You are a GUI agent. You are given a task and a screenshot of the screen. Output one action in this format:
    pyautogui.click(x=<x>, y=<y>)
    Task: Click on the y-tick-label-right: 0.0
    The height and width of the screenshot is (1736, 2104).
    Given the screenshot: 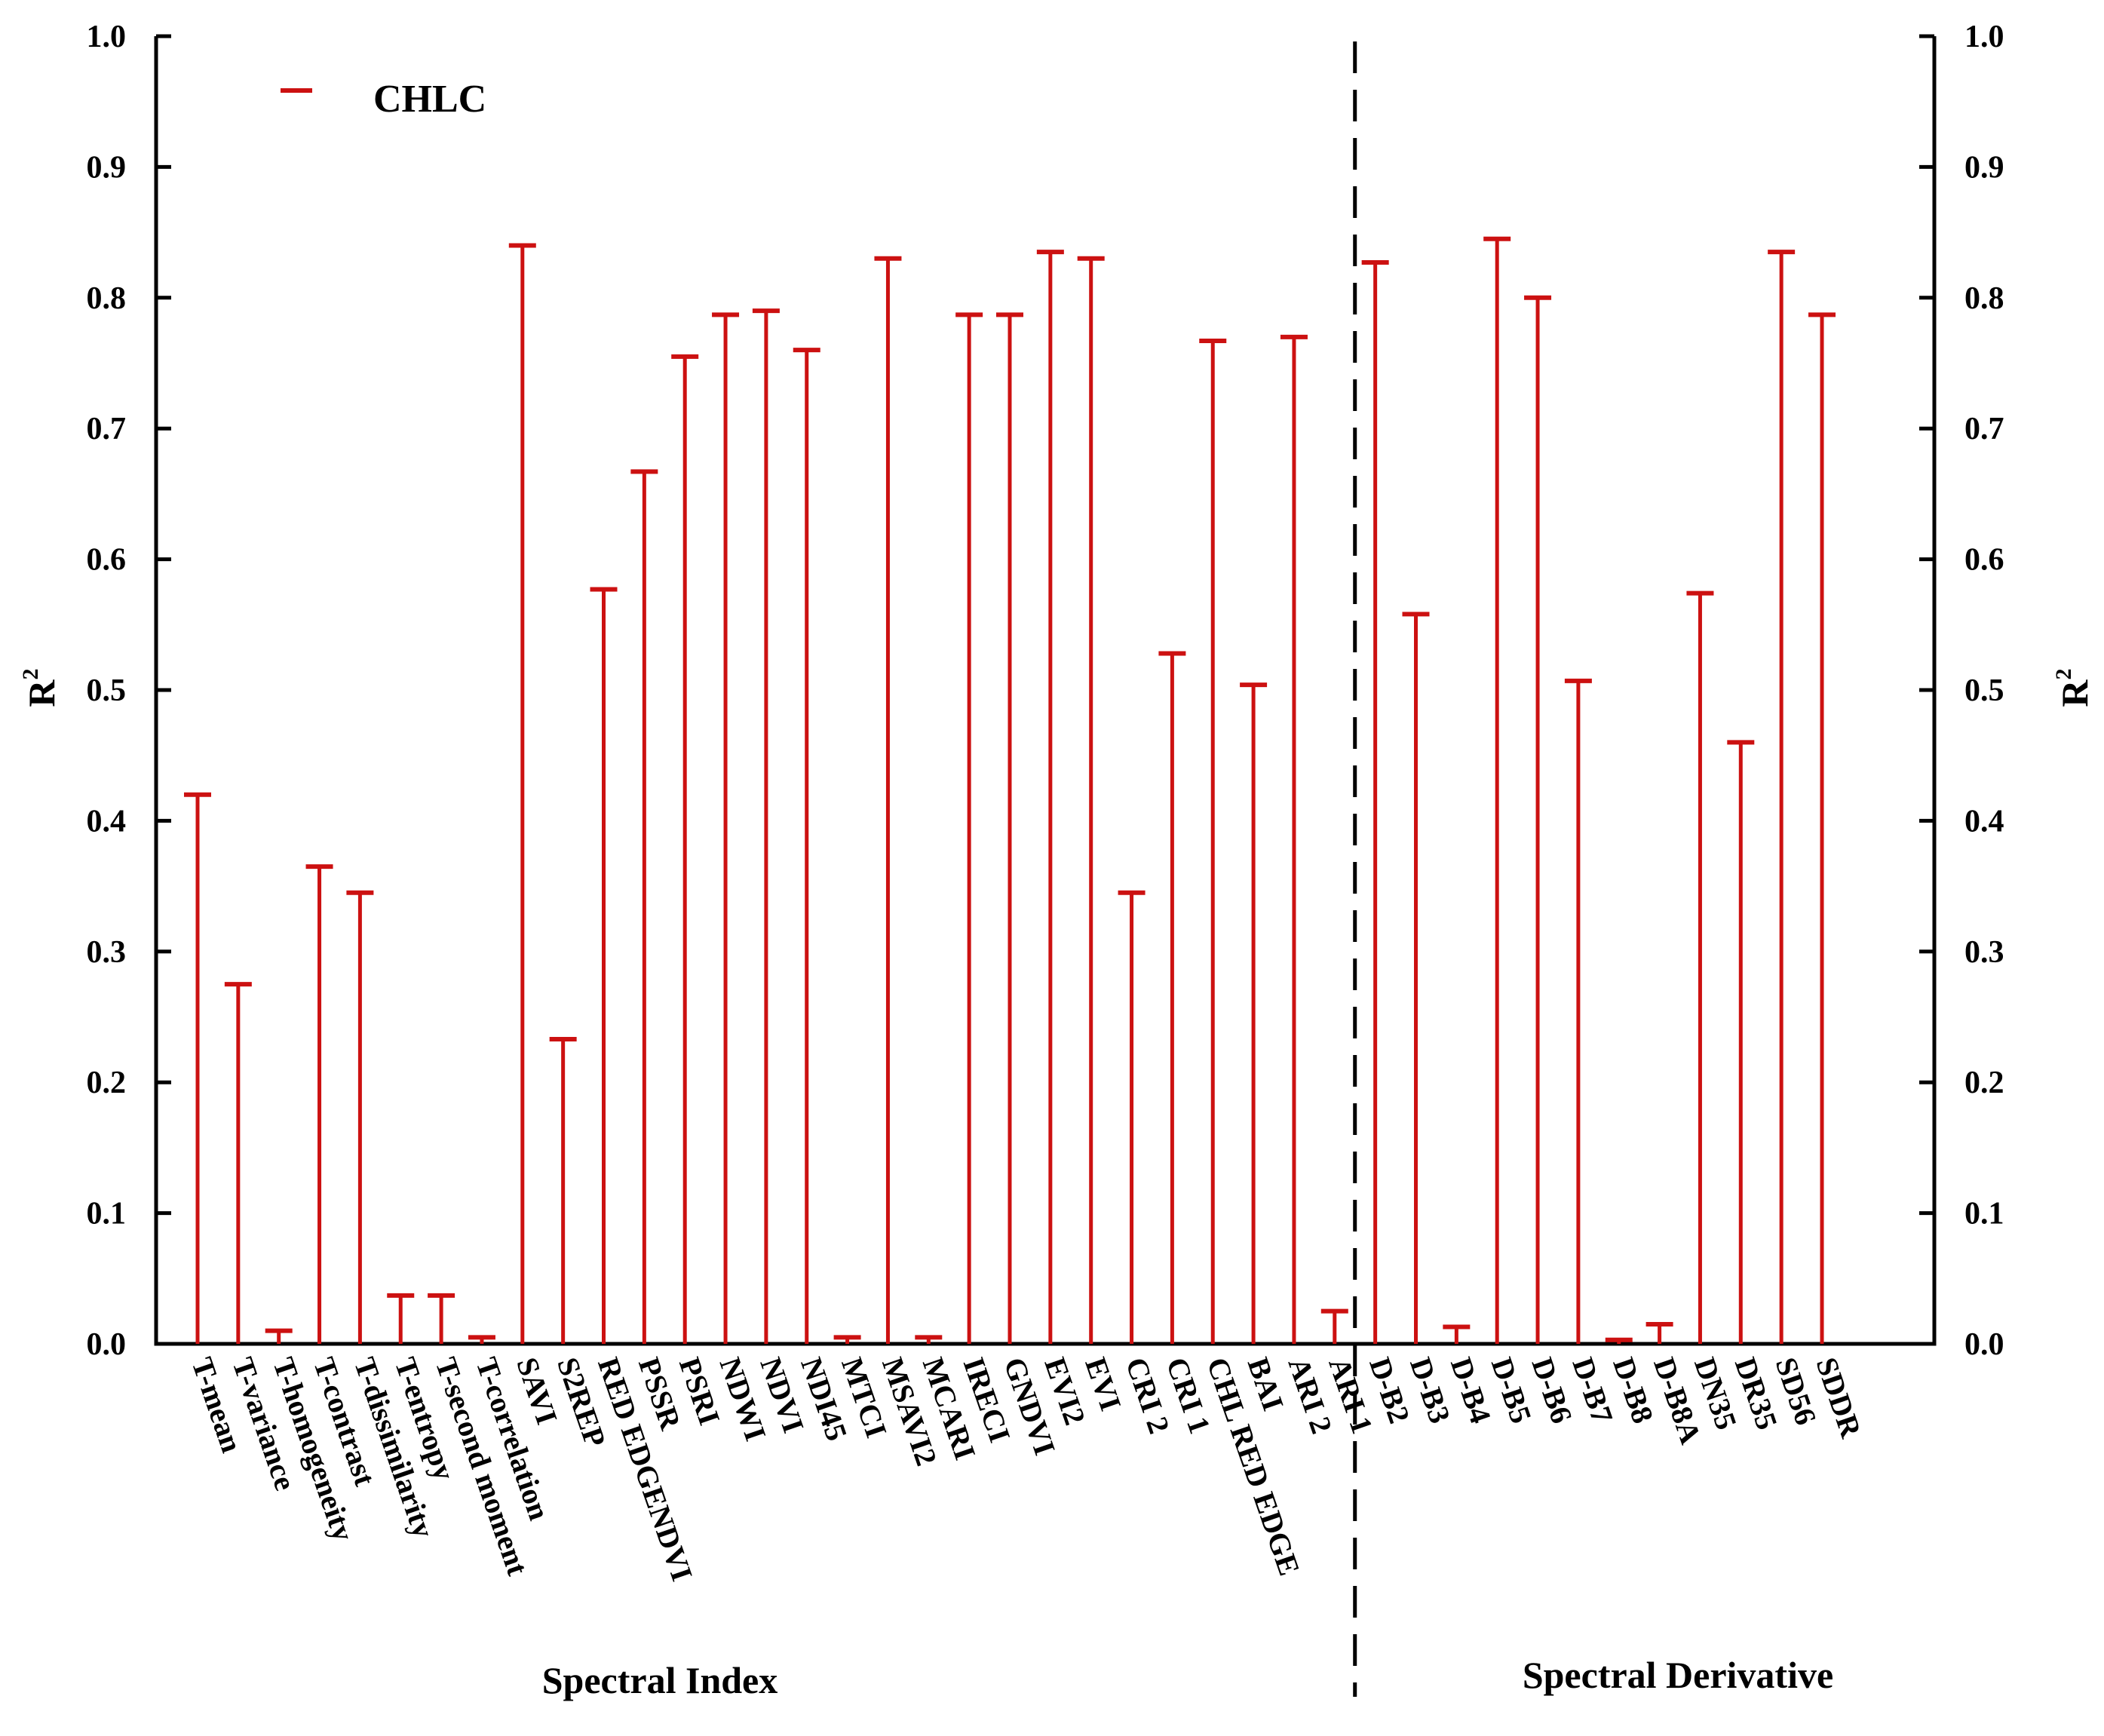 What is the action you would take?
    pyautogui.click(x=1984, y=1345)
    